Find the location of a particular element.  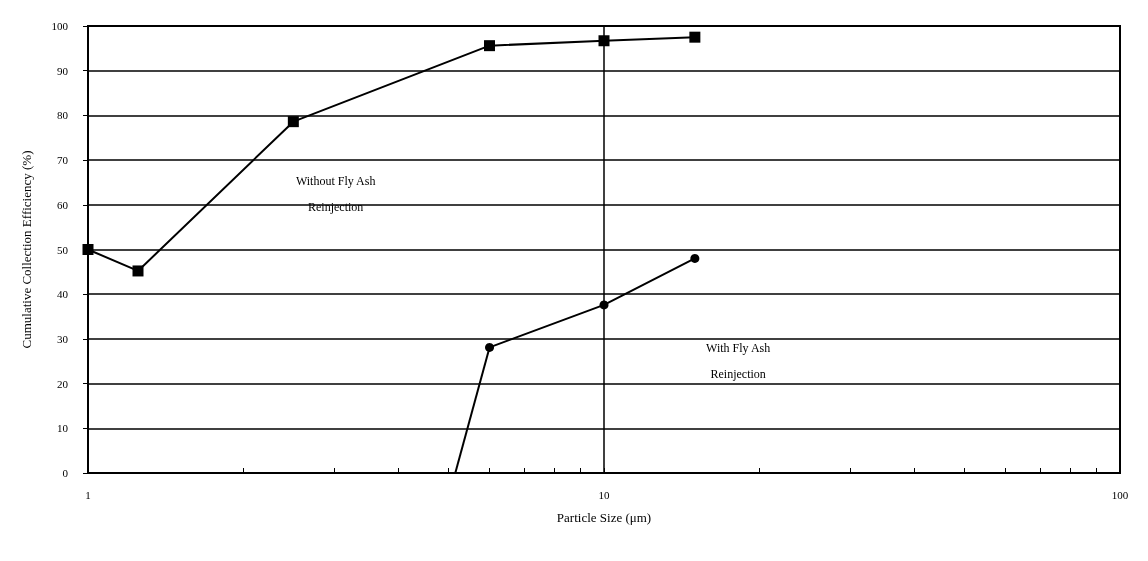

y-tick-label: 10 is located at coordinates (63, 428).